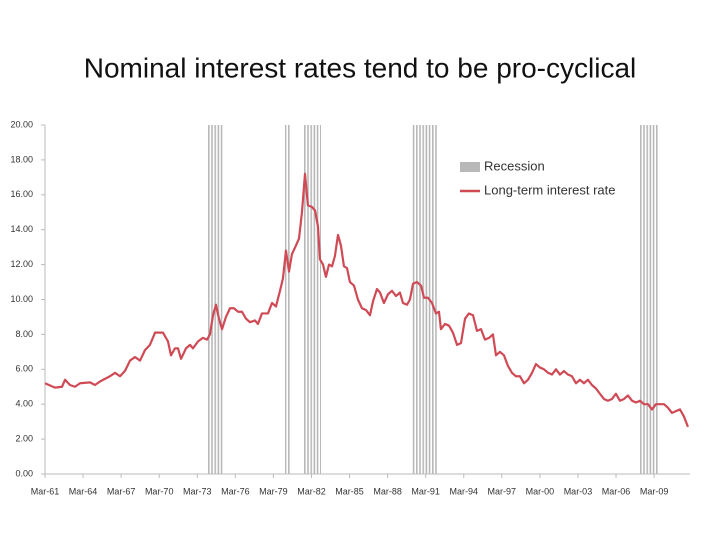  Describe the element at coordinates (425, 491) in the screenshot. I see `x-tick-label: Mar-91` at that location.